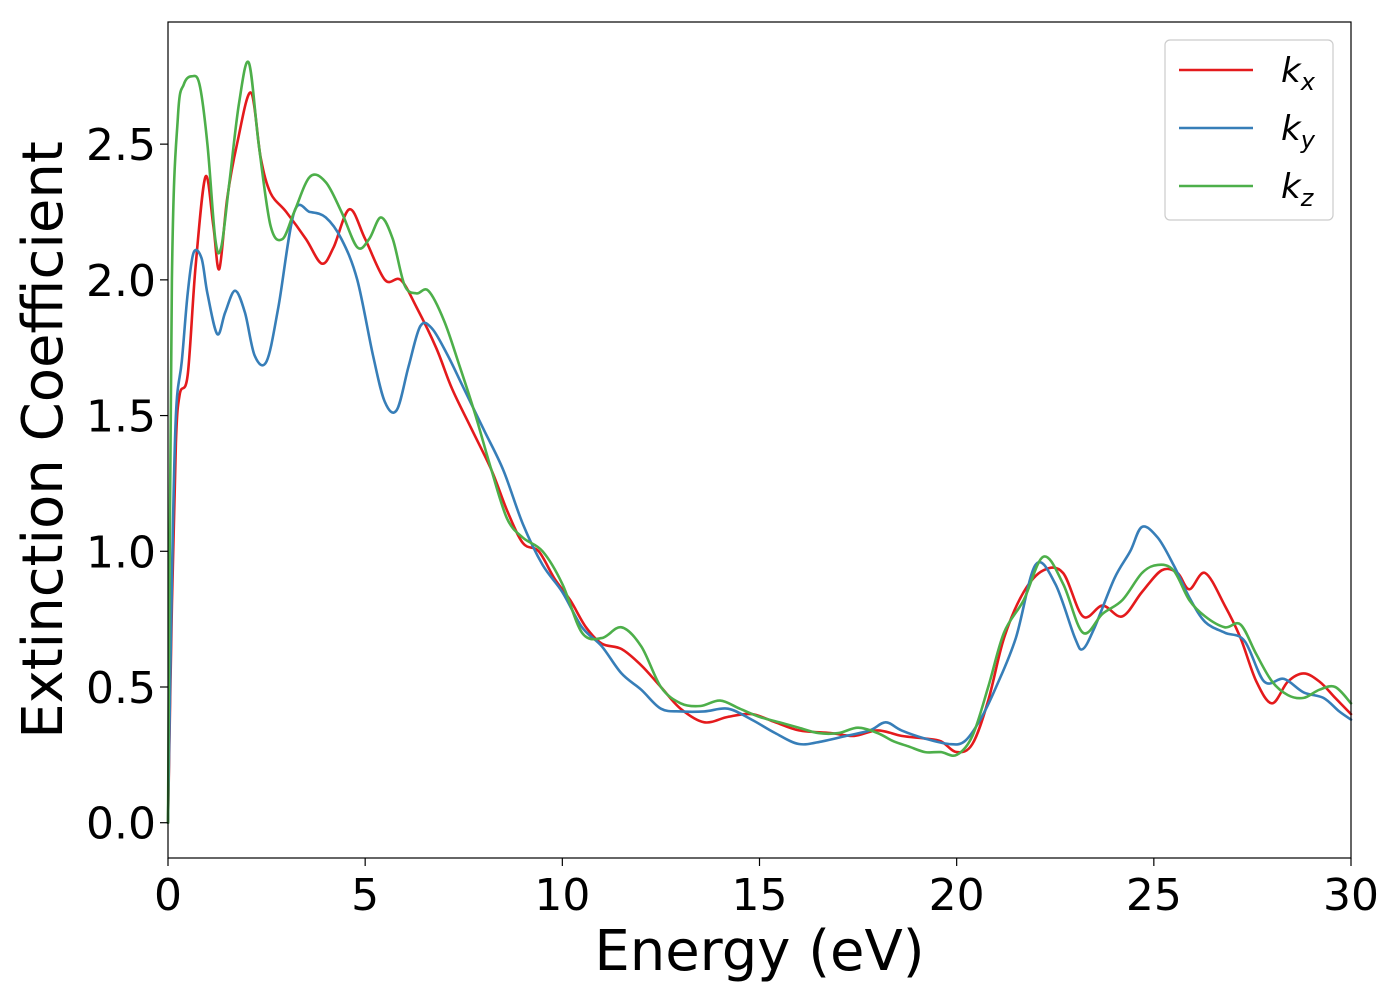 This screenshot has width=1400, height=1000. Describe the element at coordinates (43, 440) in the screenshot. I see `y-axis-label: Extinction Coefficient` at that location.